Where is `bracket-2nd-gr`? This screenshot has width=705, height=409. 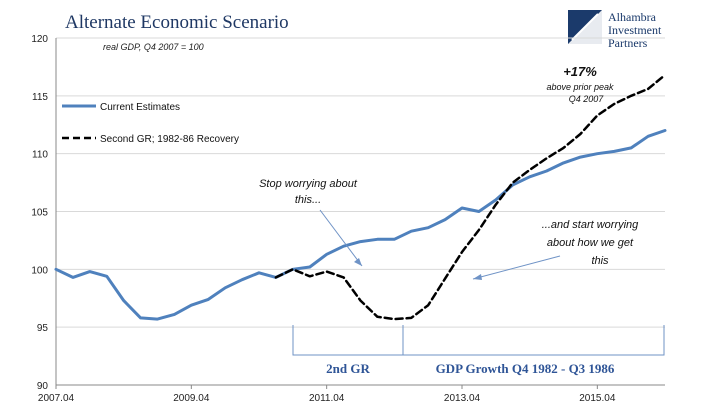 bracket-2nd-gr is located at coordinates (348, 340).